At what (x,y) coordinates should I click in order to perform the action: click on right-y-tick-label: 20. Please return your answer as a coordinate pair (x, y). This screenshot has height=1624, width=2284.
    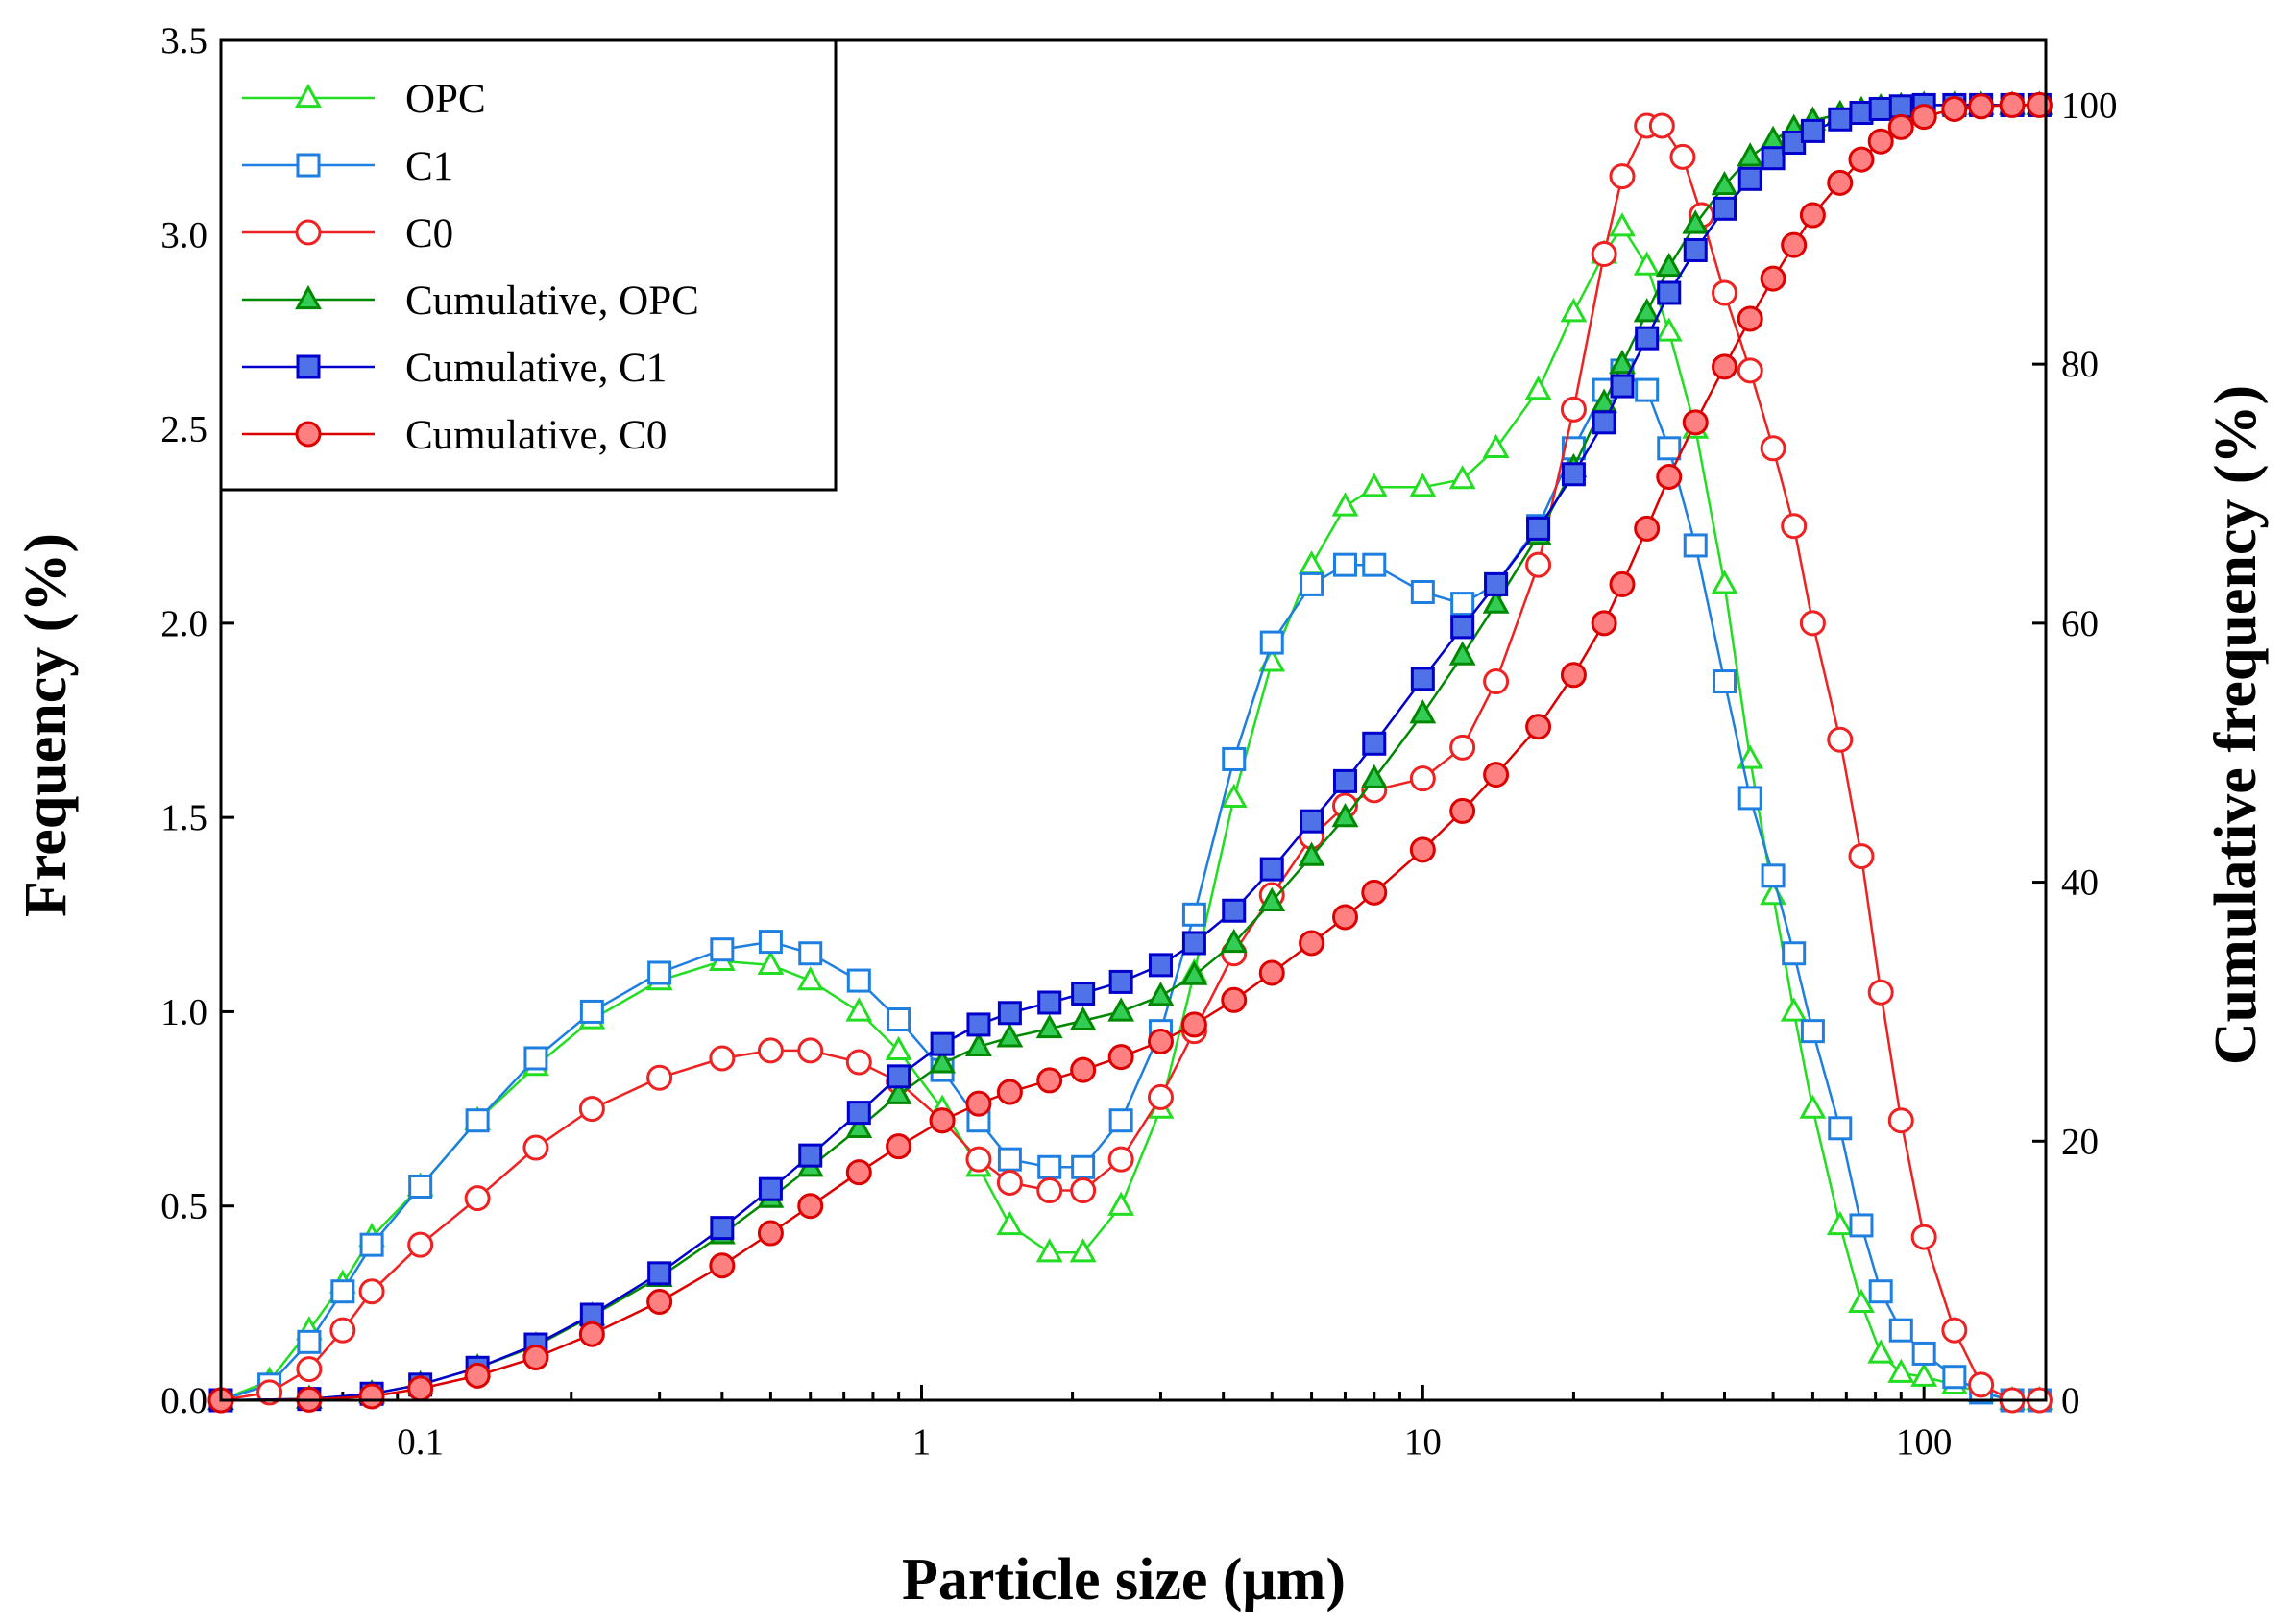
    Looking at the image, I should click on (2080, 1141).